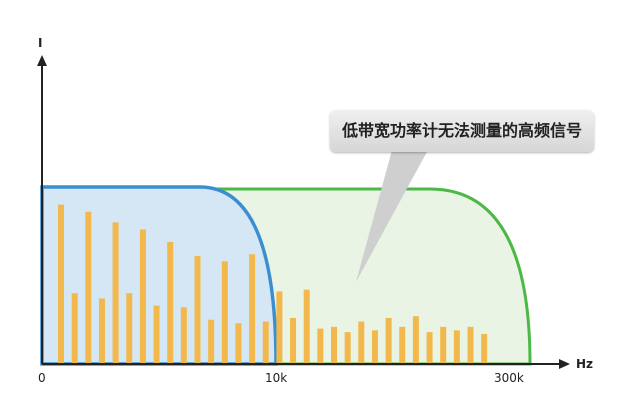 This screenshot has height=412, width=640. What do you see at coordinates (276, 378) in the screenshot?
I see `x-tick-10k: 10k` at bounding box center [276, 378].